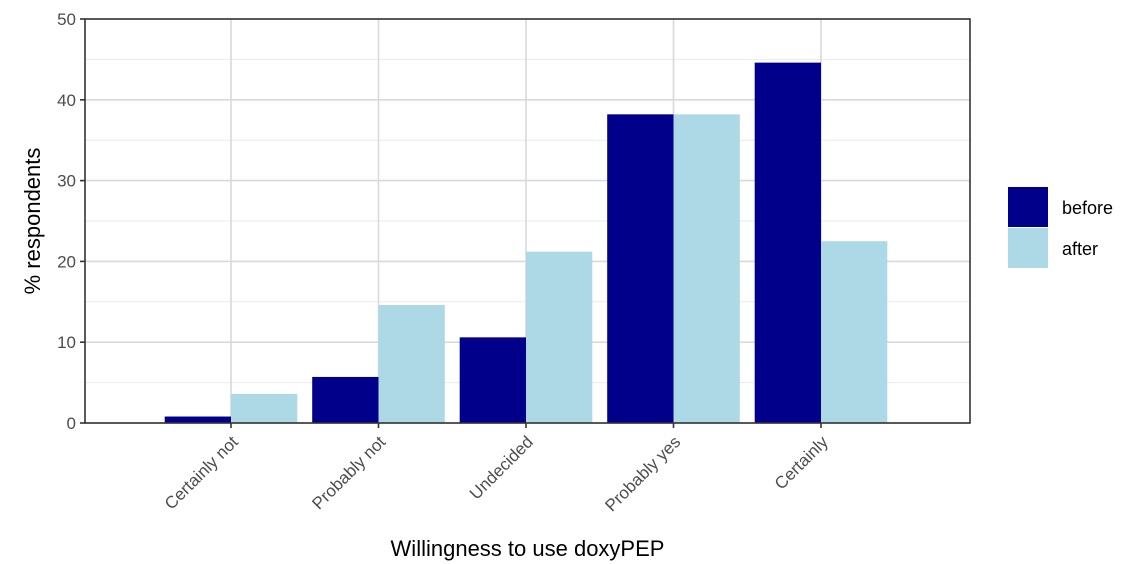 This screenshot has width=1125, height=564. What do you see at coordinates (71, 221) in the screenshot?
I see `y-axis-ticks: 0 10 20 30 40 50` at bounding box center [71, 221].